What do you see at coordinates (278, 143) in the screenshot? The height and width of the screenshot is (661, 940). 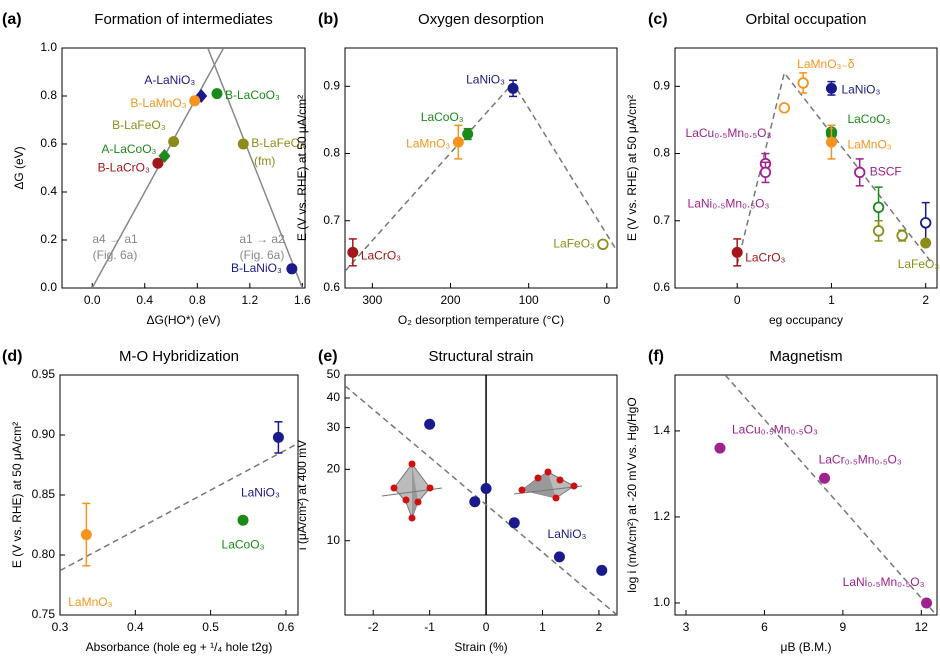 I see `data-label: B-LaFeO₃` at bounding box center [278, 143].